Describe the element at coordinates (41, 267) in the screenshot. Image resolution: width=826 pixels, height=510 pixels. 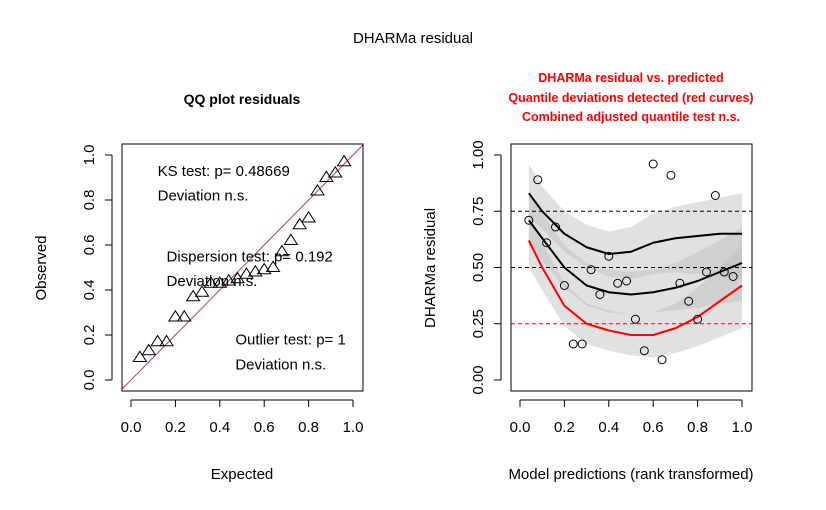
I see `qq-plot-y-label: Observed` at that location.